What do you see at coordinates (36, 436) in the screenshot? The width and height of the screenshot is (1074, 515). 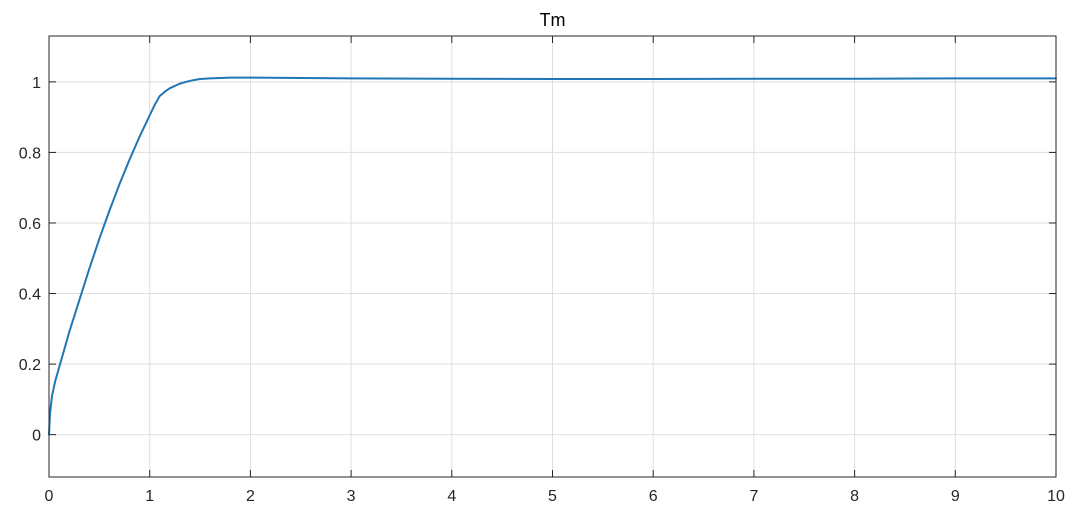 I see `y-tick-label: 0` at bounding box center [36, 436].